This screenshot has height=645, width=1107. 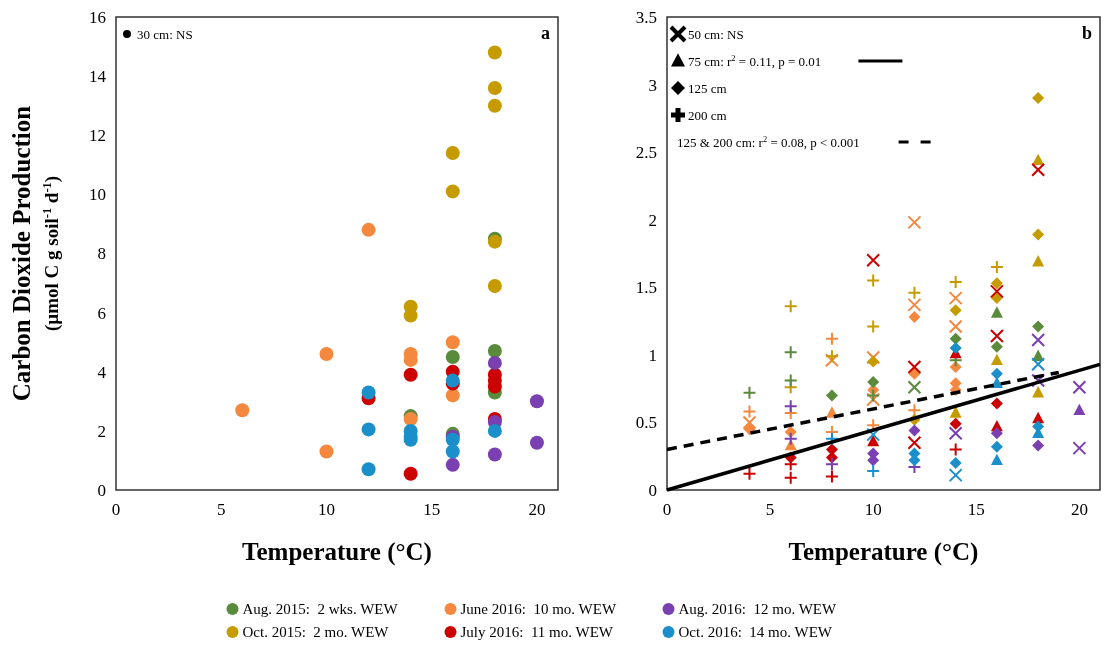 What do you see at coordinates (755, 632) in the screenshot?
I see `legend-label: Oct. 2016: 14 mo. WEW` at bounding box center [755, 632].